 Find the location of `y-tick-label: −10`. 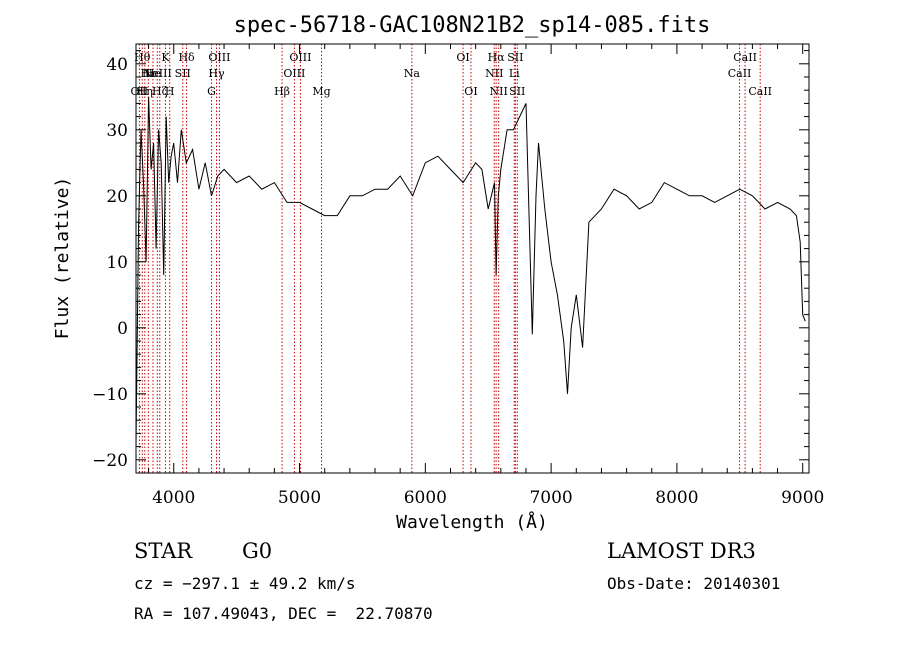

y-tick-label: −10 is located at coordinates (110, 395).